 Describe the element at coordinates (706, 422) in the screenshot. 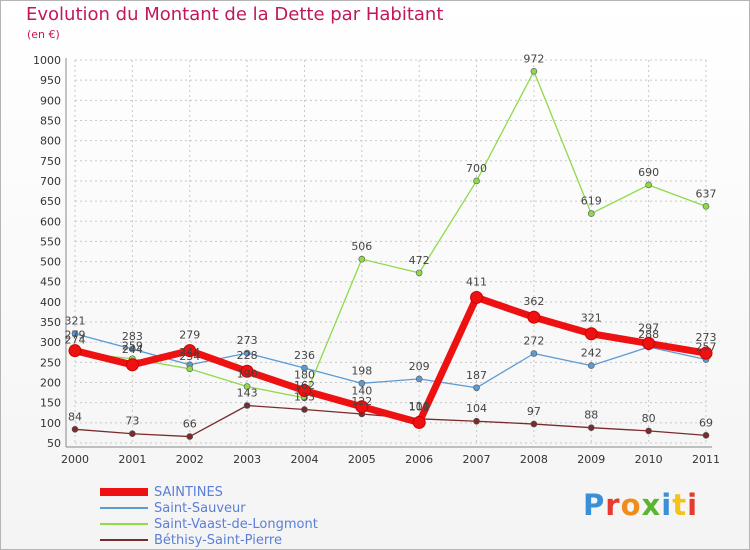

I see `data-label: 69` at that location.